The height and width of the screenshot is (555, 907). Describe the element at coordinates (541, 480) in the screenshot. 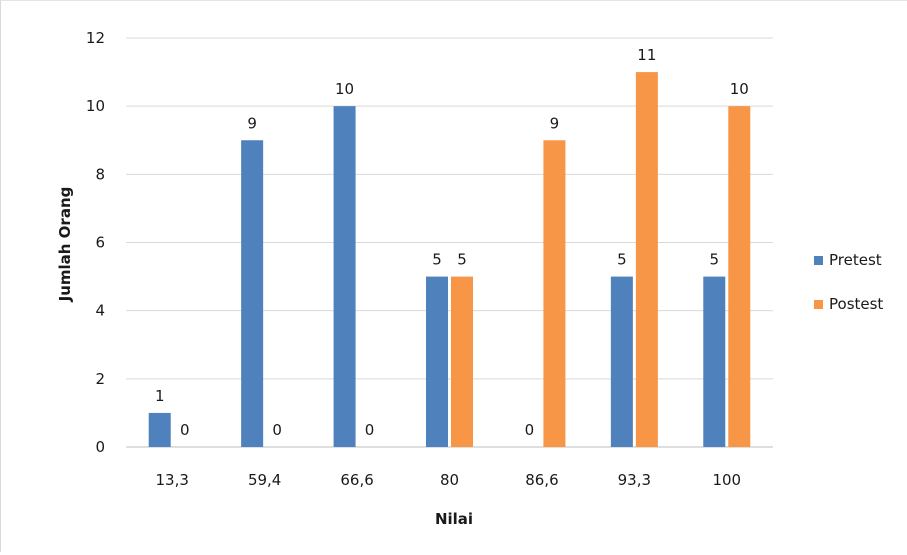

I see `x-tick-label: 86,6` at that location.